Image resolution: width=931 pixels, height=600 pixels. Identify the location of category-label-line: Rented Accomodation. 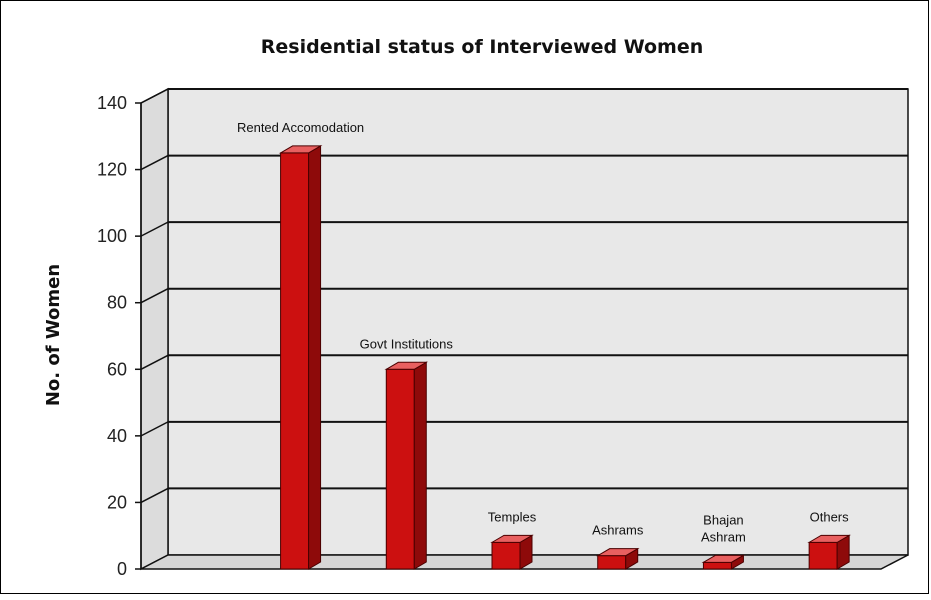
(300, 127).